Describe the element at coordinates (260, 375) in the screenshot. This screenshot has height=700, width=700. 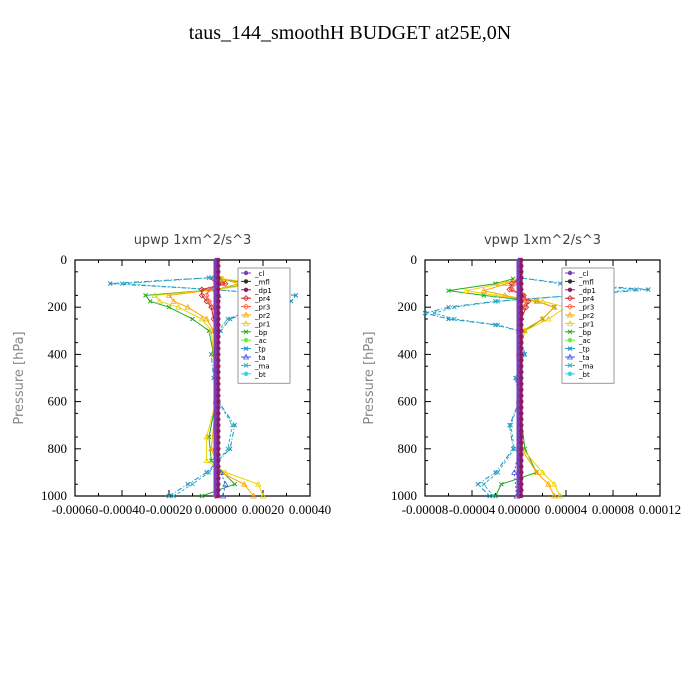
I see `legend-label: _bt` at that location.